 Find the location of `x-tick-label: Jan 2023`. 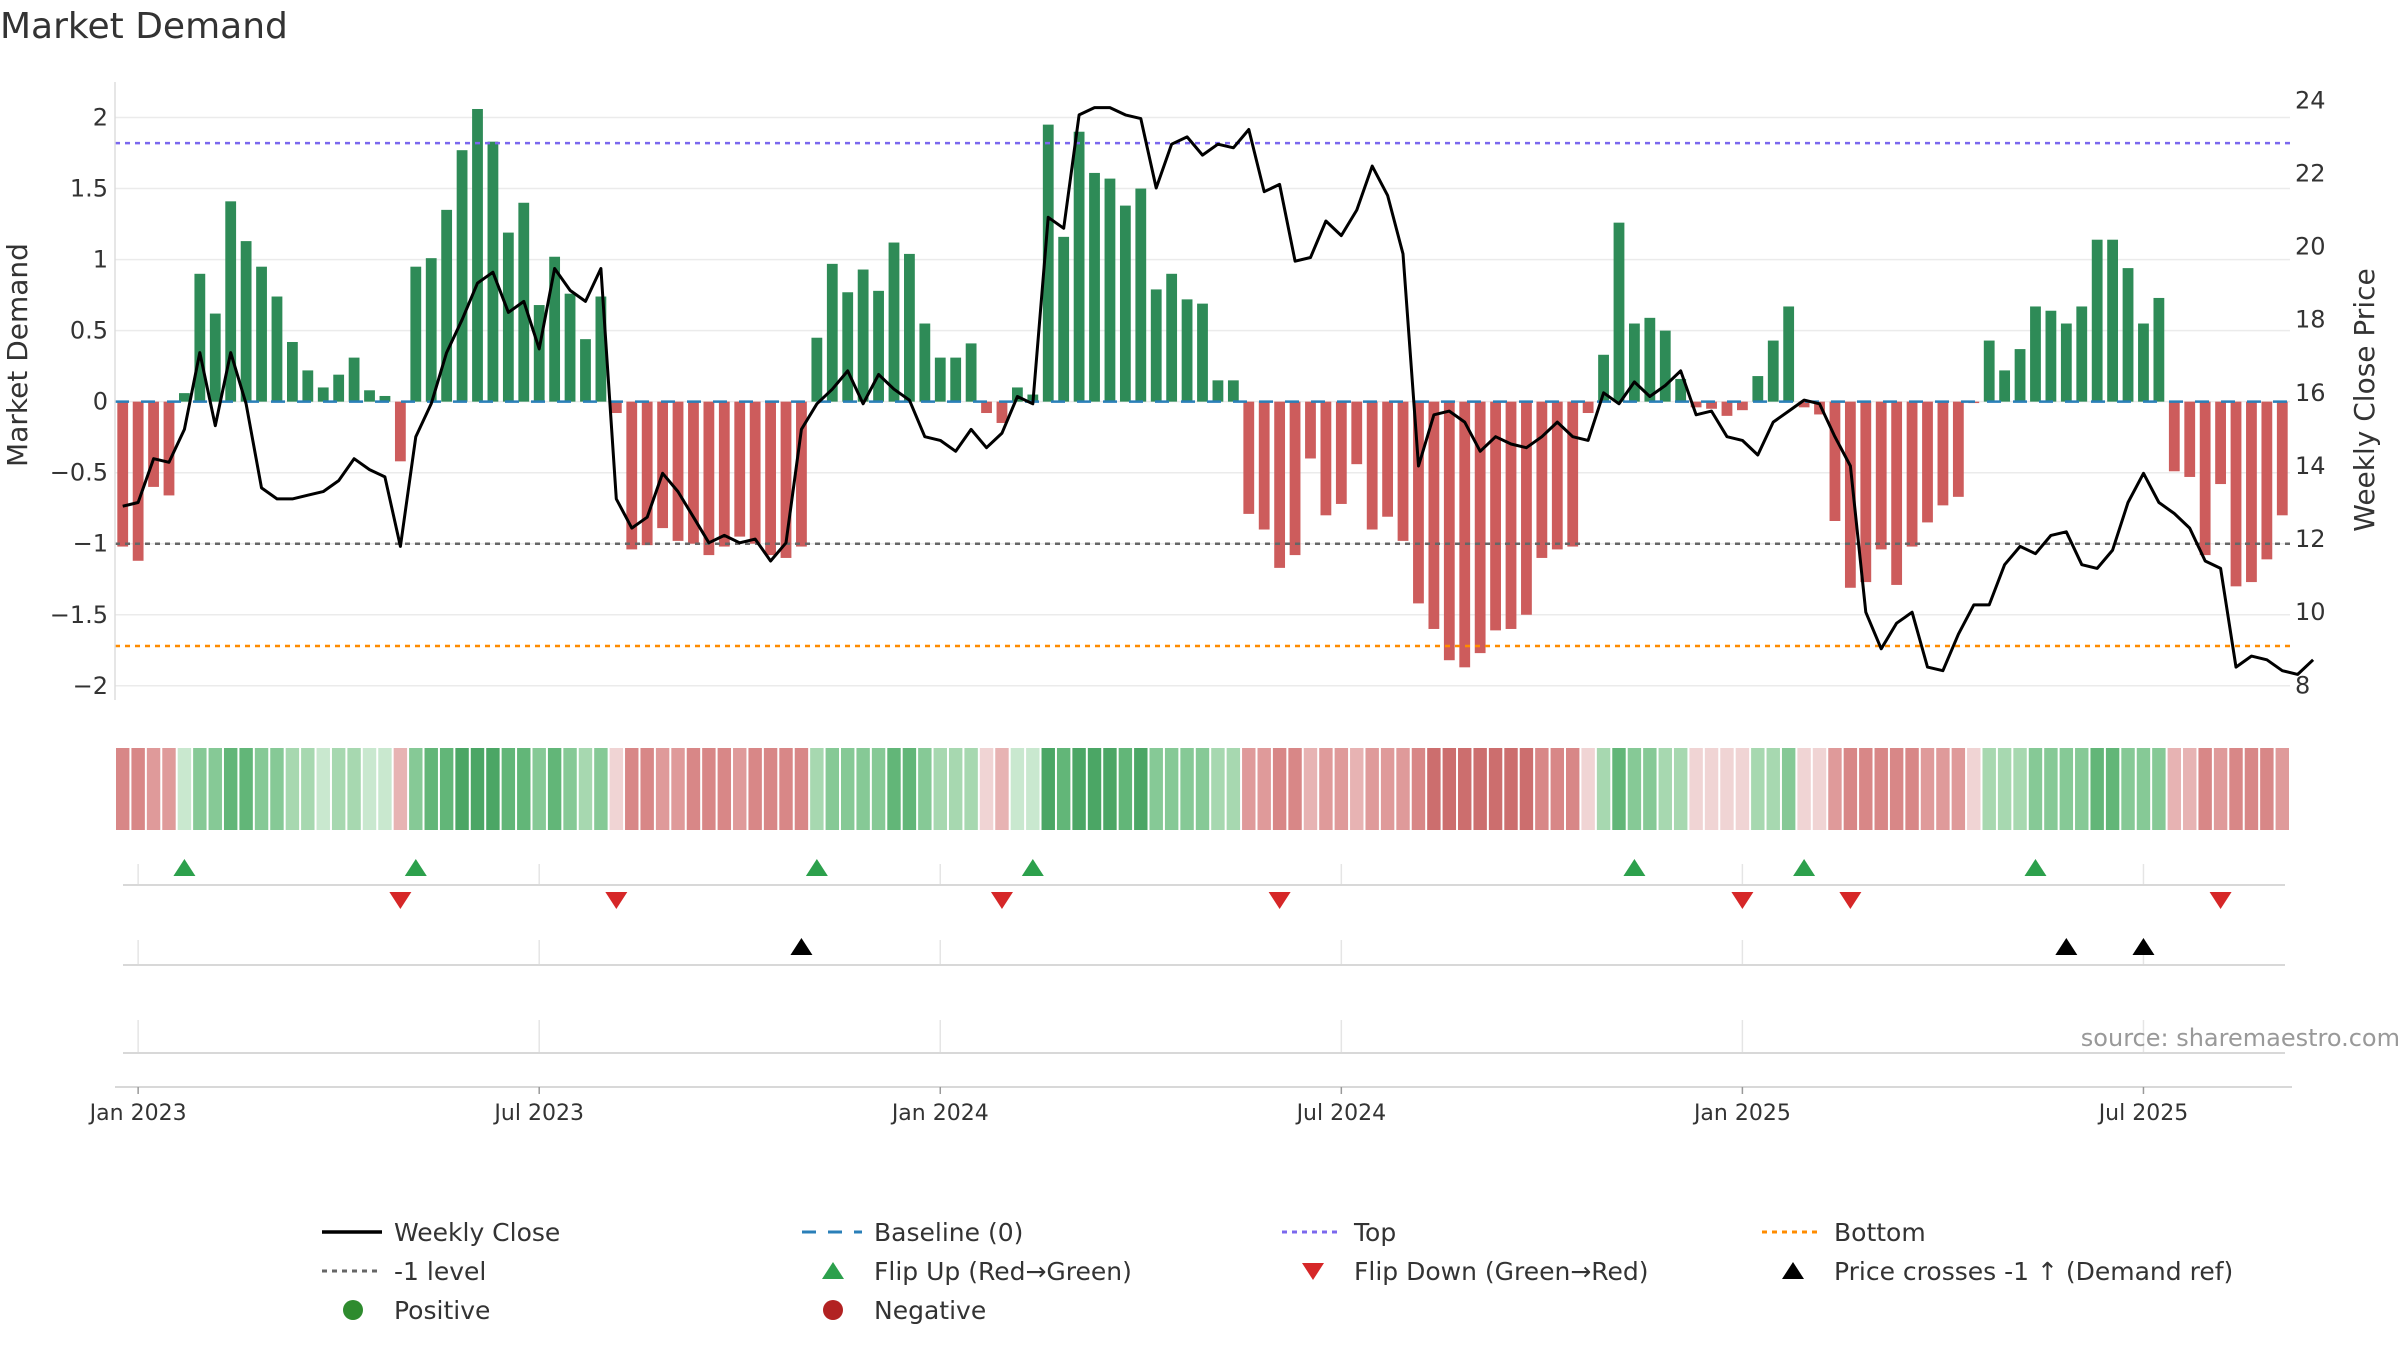

x-tick-label: Jan 2023 is located at coordinates (137, 1113).